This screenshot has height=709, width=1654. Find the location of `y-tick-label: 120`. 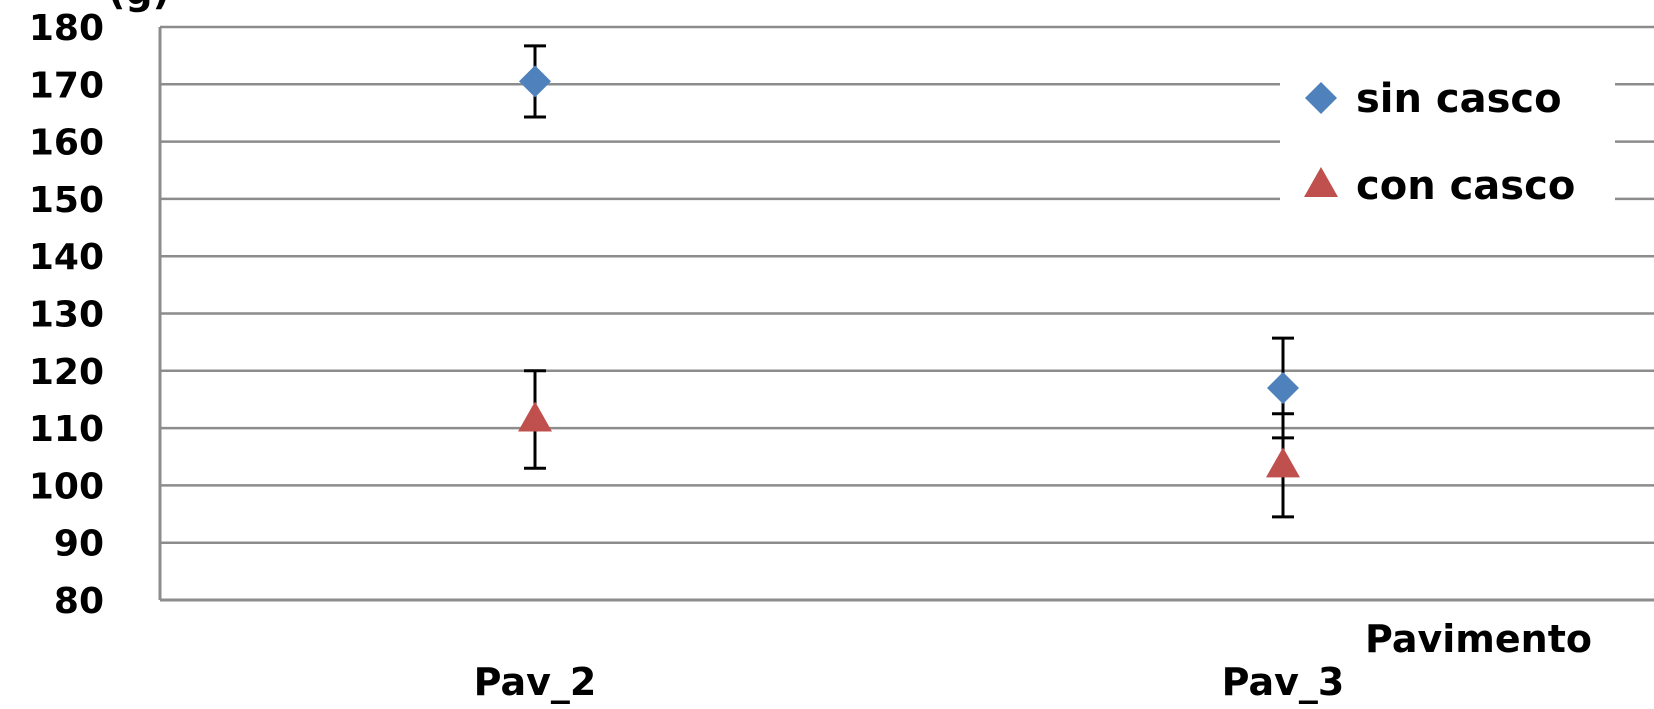

y-tick-label: 120 is located at coordinates (66, 372).